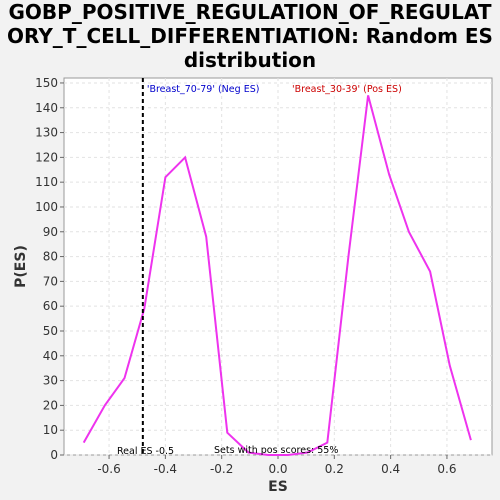 This screenshot has width=500, height=500. I want to click on chart-title-line-3: distribution, so click(250, 60).